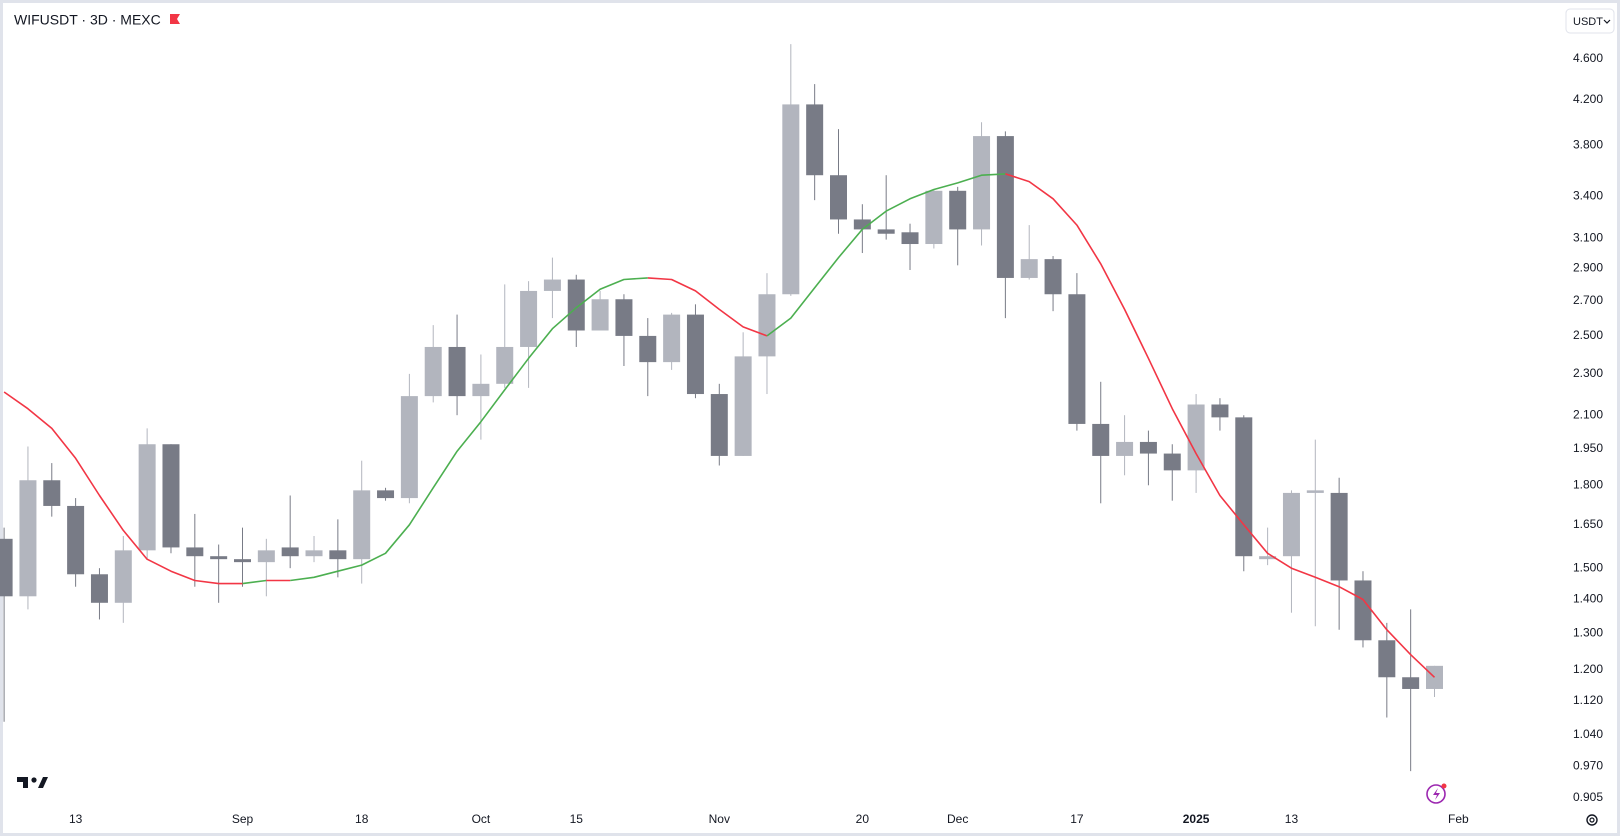 Image resolution: width=1620 pixels, height=836 pixels. Describe the element at coordinates (1588, 766) in the screenshot. I see `y-tick-label: 0.970` at that location.